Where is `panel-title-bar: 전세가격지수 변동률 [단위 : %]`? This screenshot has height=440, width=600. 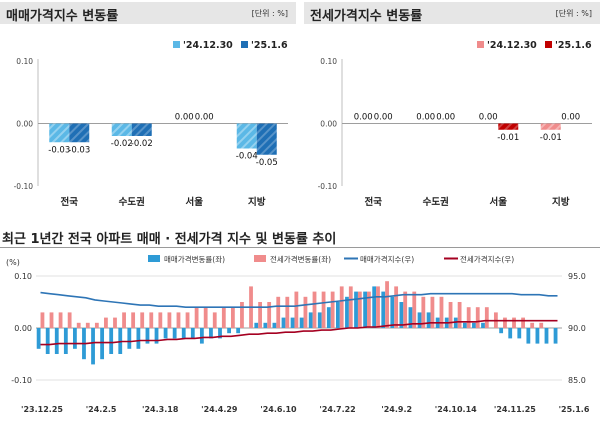
panel-title-bar: 전세가격지수 변동률 [단위 : %] is located at coordinates (452, 13).